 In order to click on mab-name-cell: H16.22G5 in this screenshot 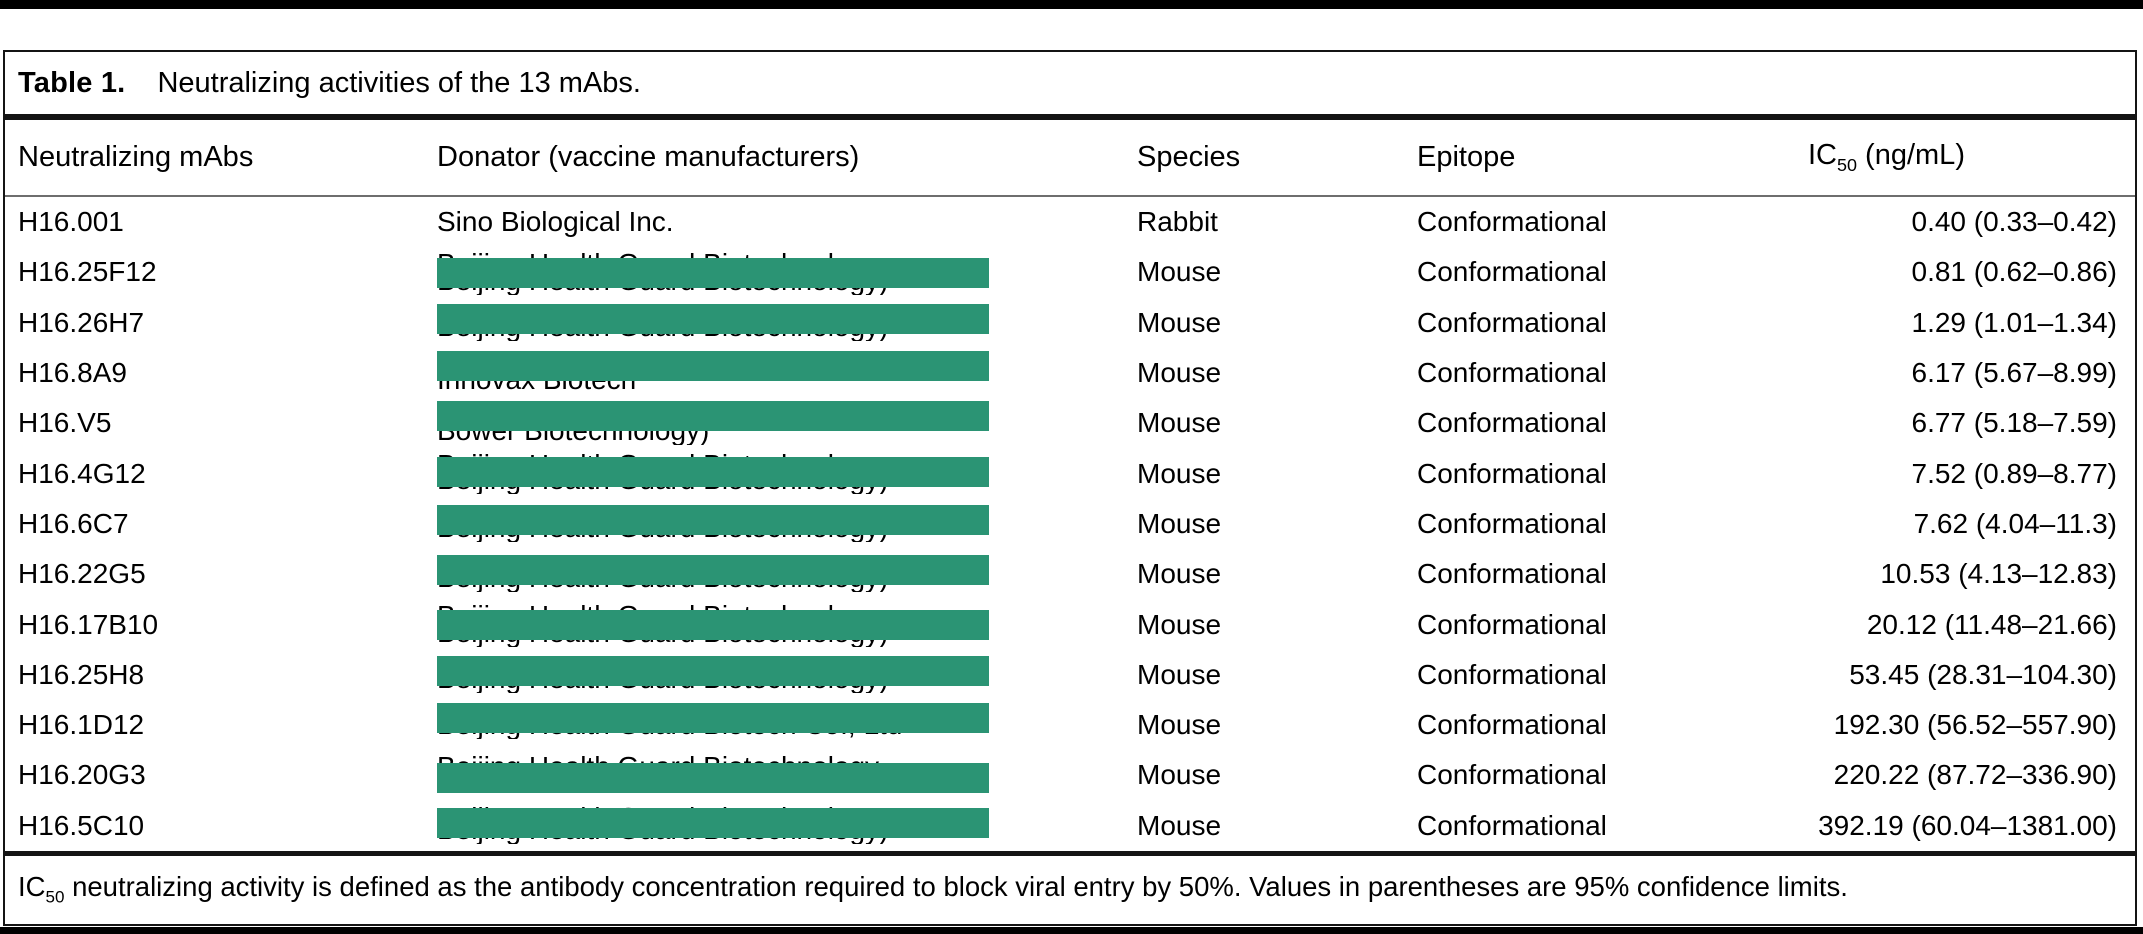, I will do `click(82, 574)`.